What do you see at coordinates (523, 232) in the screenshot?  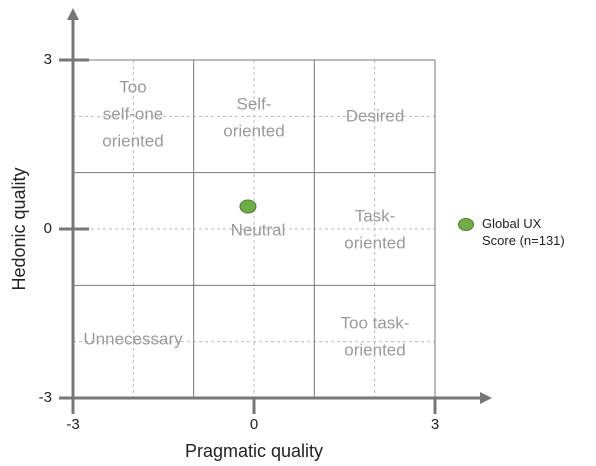 I see `legend-label: Global UX Score (n=131)` at bounding box center [523, 232].